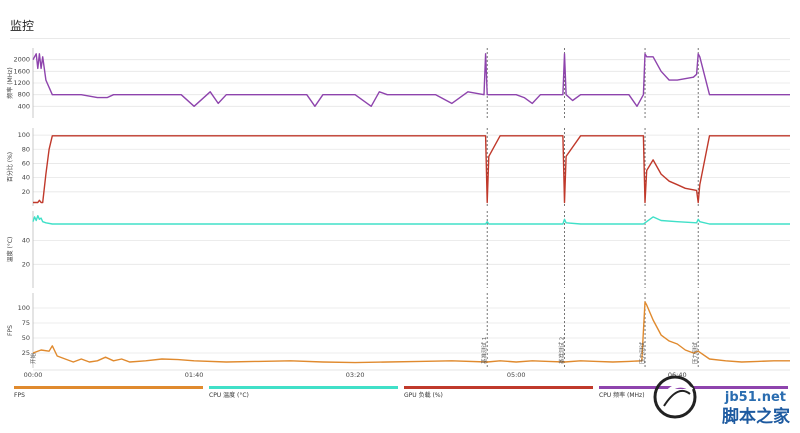  What do you see at coordinates (756, 417) in the screenshot?
I see `watermark-subtitle: 脚本之家` at bounding box center [756, 417].